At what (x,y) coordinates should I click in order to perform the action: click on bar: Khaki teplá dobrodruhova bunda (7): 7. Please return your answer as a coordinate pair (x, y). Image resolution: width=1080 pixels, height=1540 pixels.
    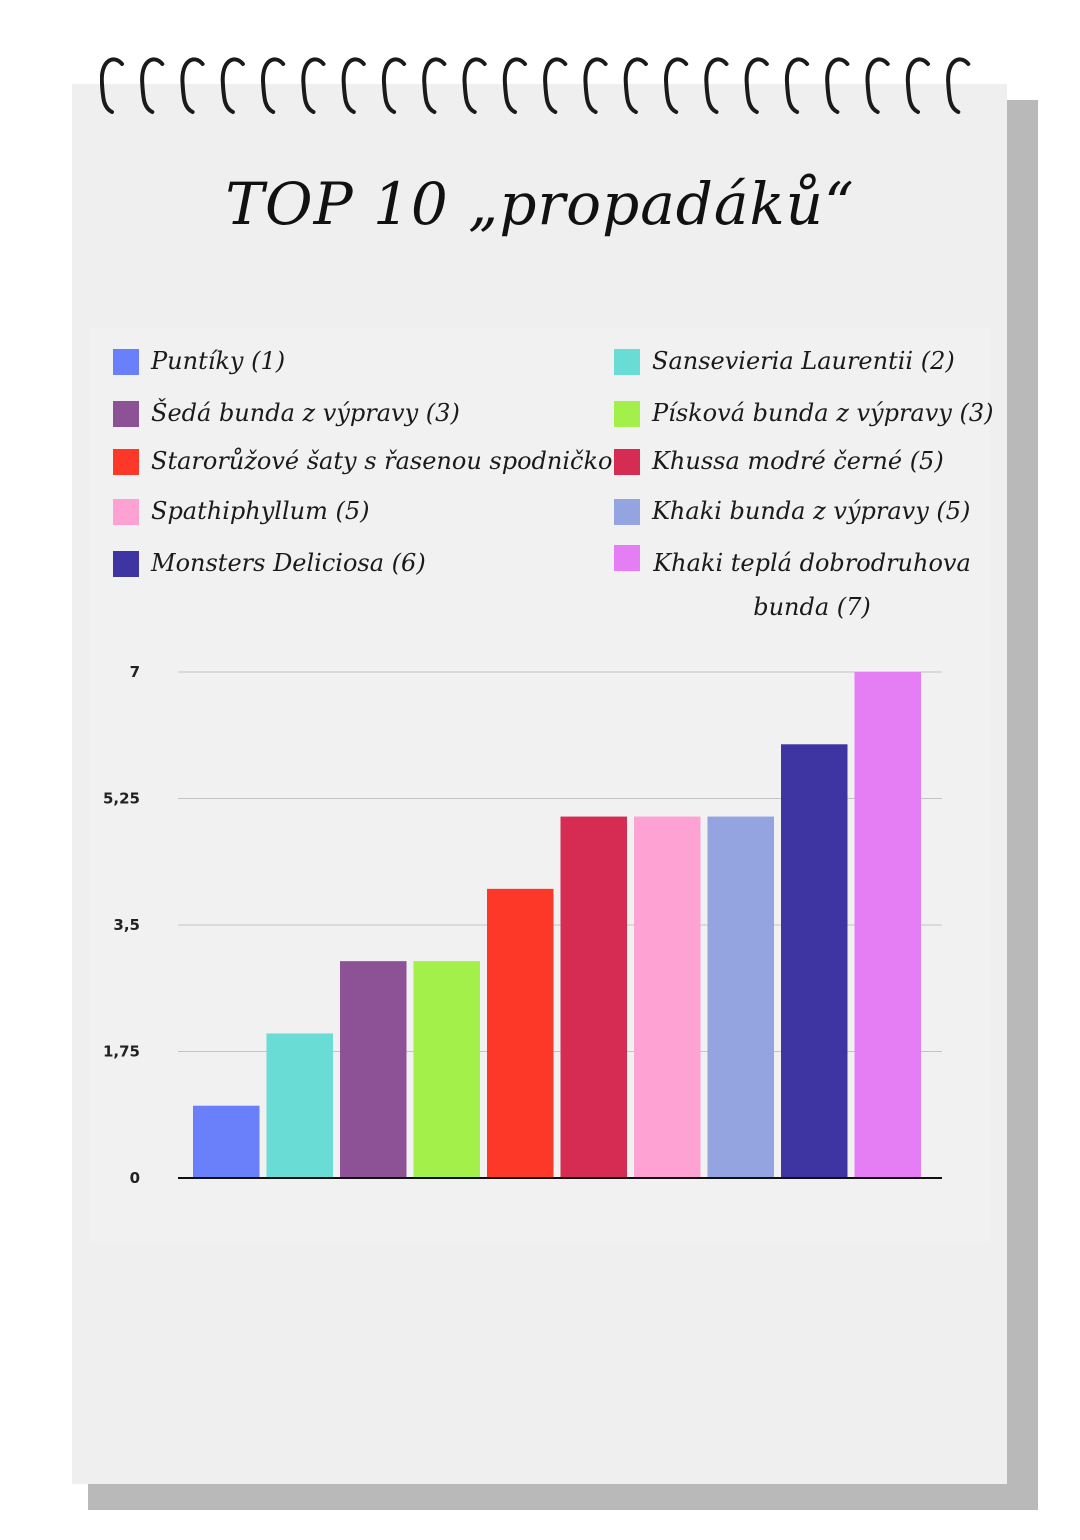
    Looking at the image, I should click on (887, 925).